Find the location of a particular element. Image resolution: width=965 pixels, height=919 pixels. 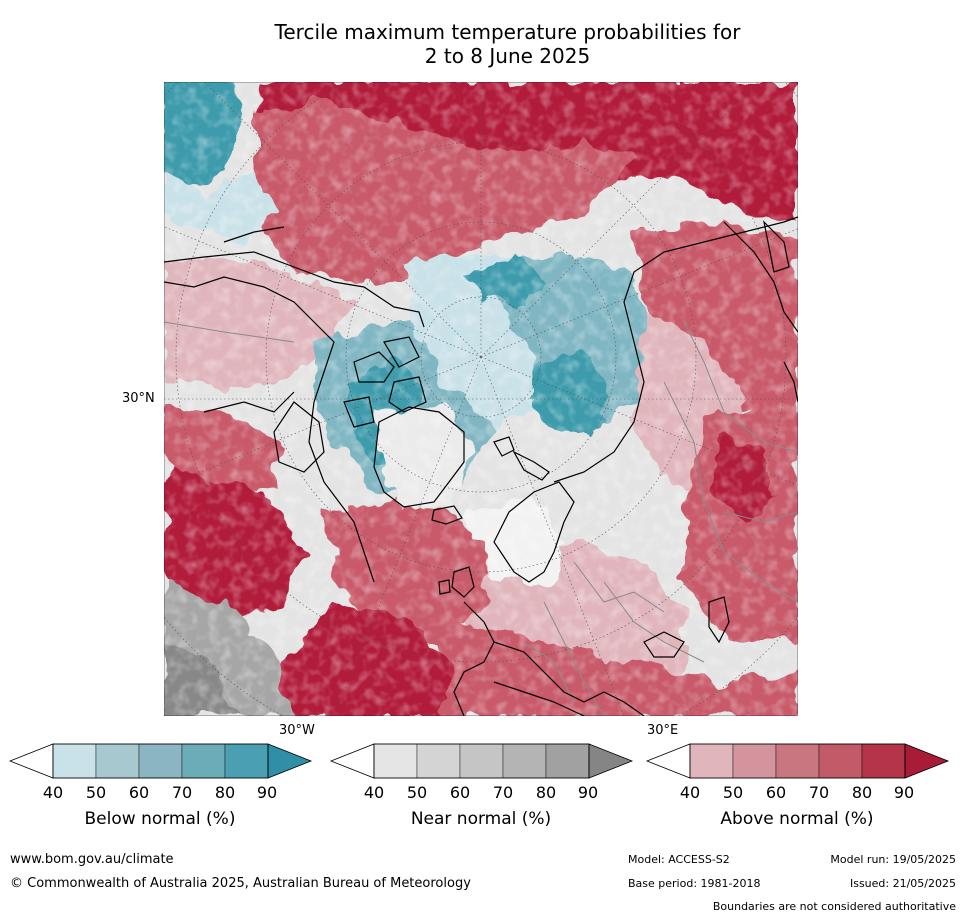

colorbar-above-swatches is located at coordinates (797, 761).